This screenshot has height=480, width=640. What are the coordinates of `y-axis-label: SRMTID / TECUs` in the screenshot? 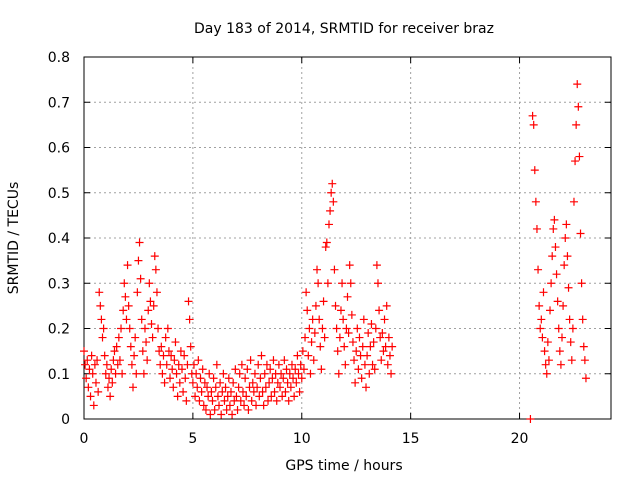 It's located at (14, 238).